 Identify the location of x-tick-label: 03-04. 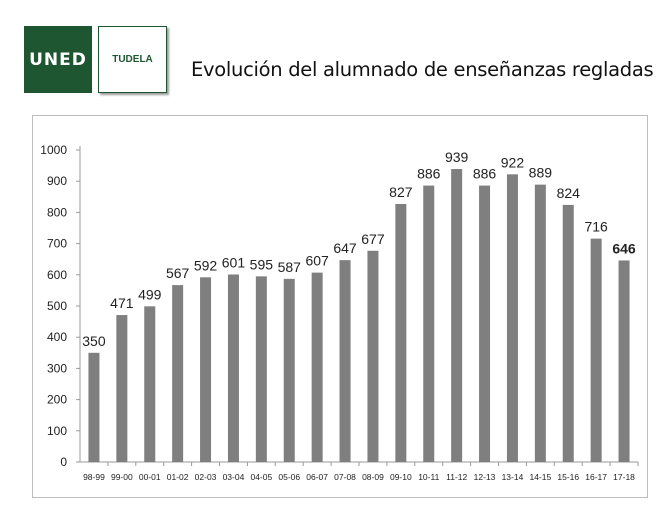
(234, 477).